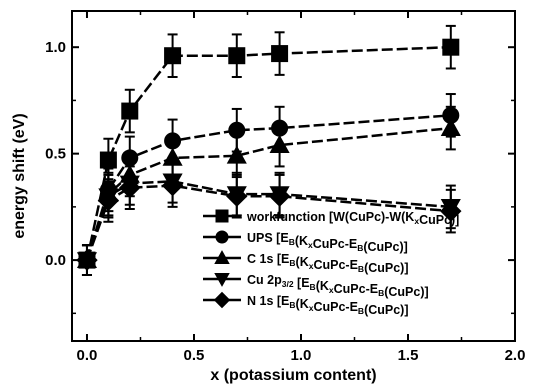 The image size is (533, 386). I want to click on x-tick-label: 0.0, so click(87, 355).